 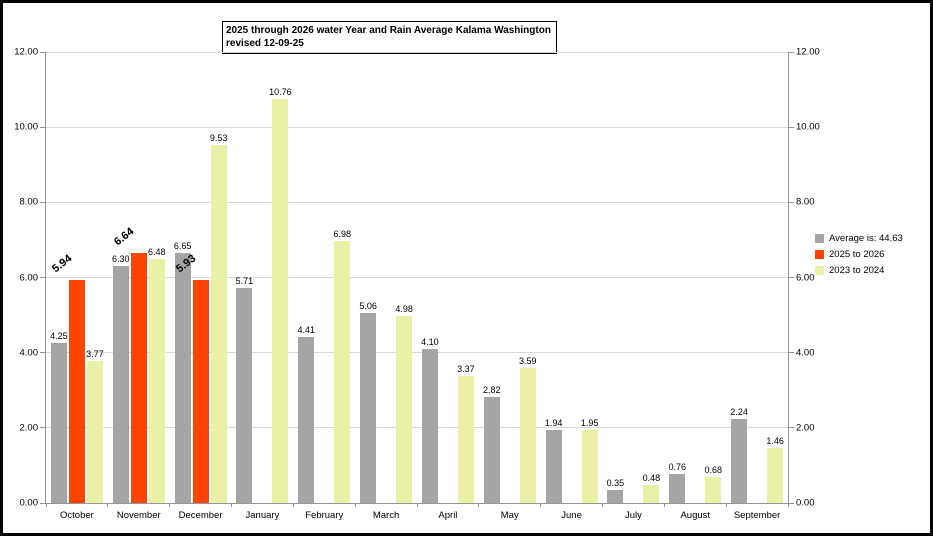 I want to click on x-axis-label: January, so click(x=262, y=515).